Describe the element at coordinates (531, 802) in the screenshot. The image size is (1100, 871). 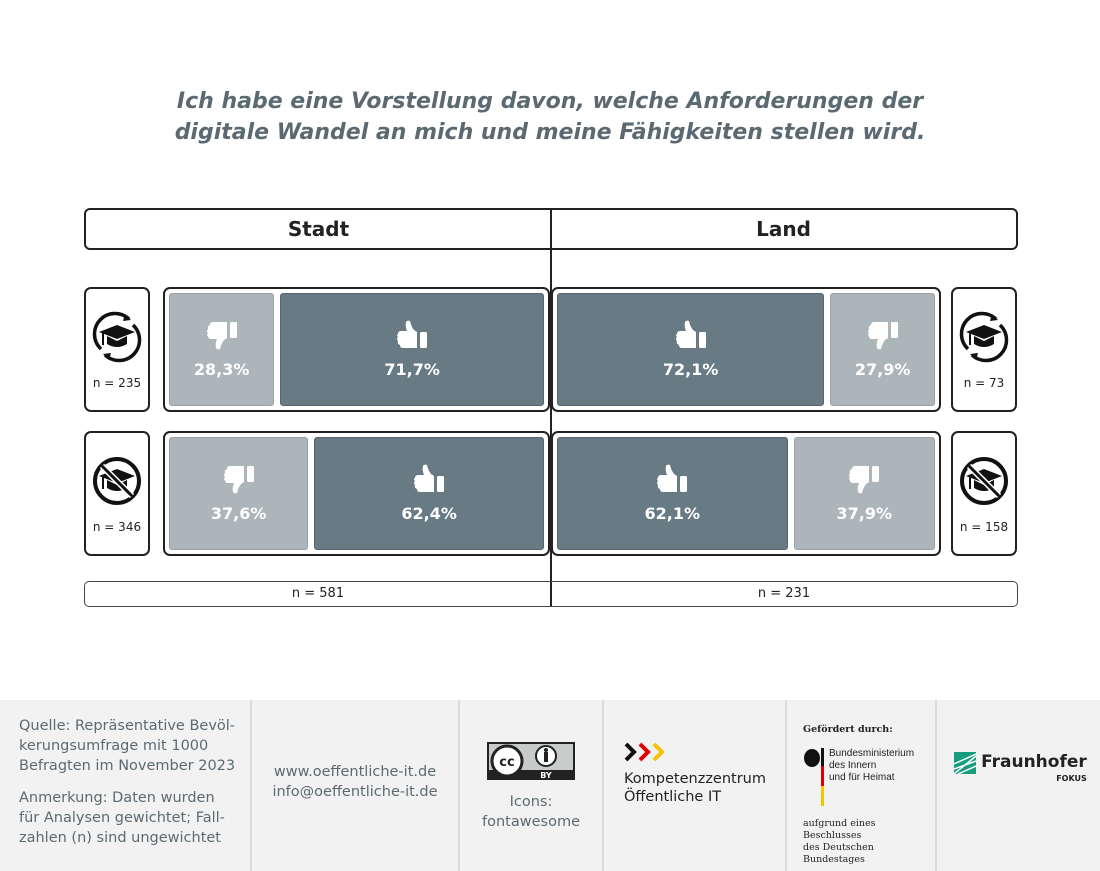
I see `icons-label: Icons:` at that location.